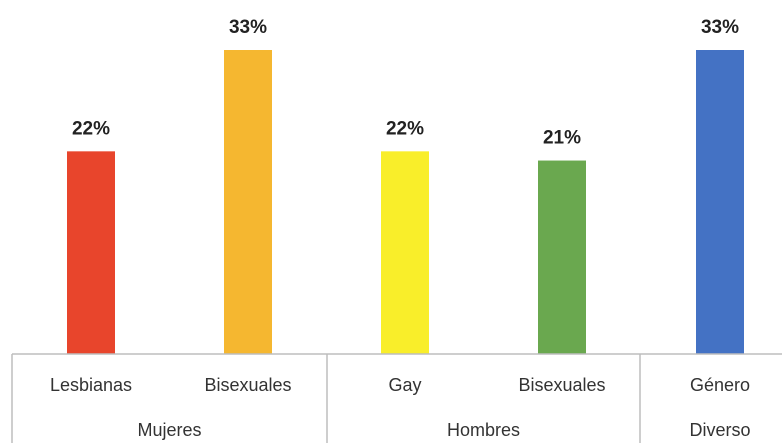 The height and width of the screenshot is (443, 782). Describe the element at coordinates (561, 385) in the screenshot. I see `category-label-3: Bisexuales` at that location.